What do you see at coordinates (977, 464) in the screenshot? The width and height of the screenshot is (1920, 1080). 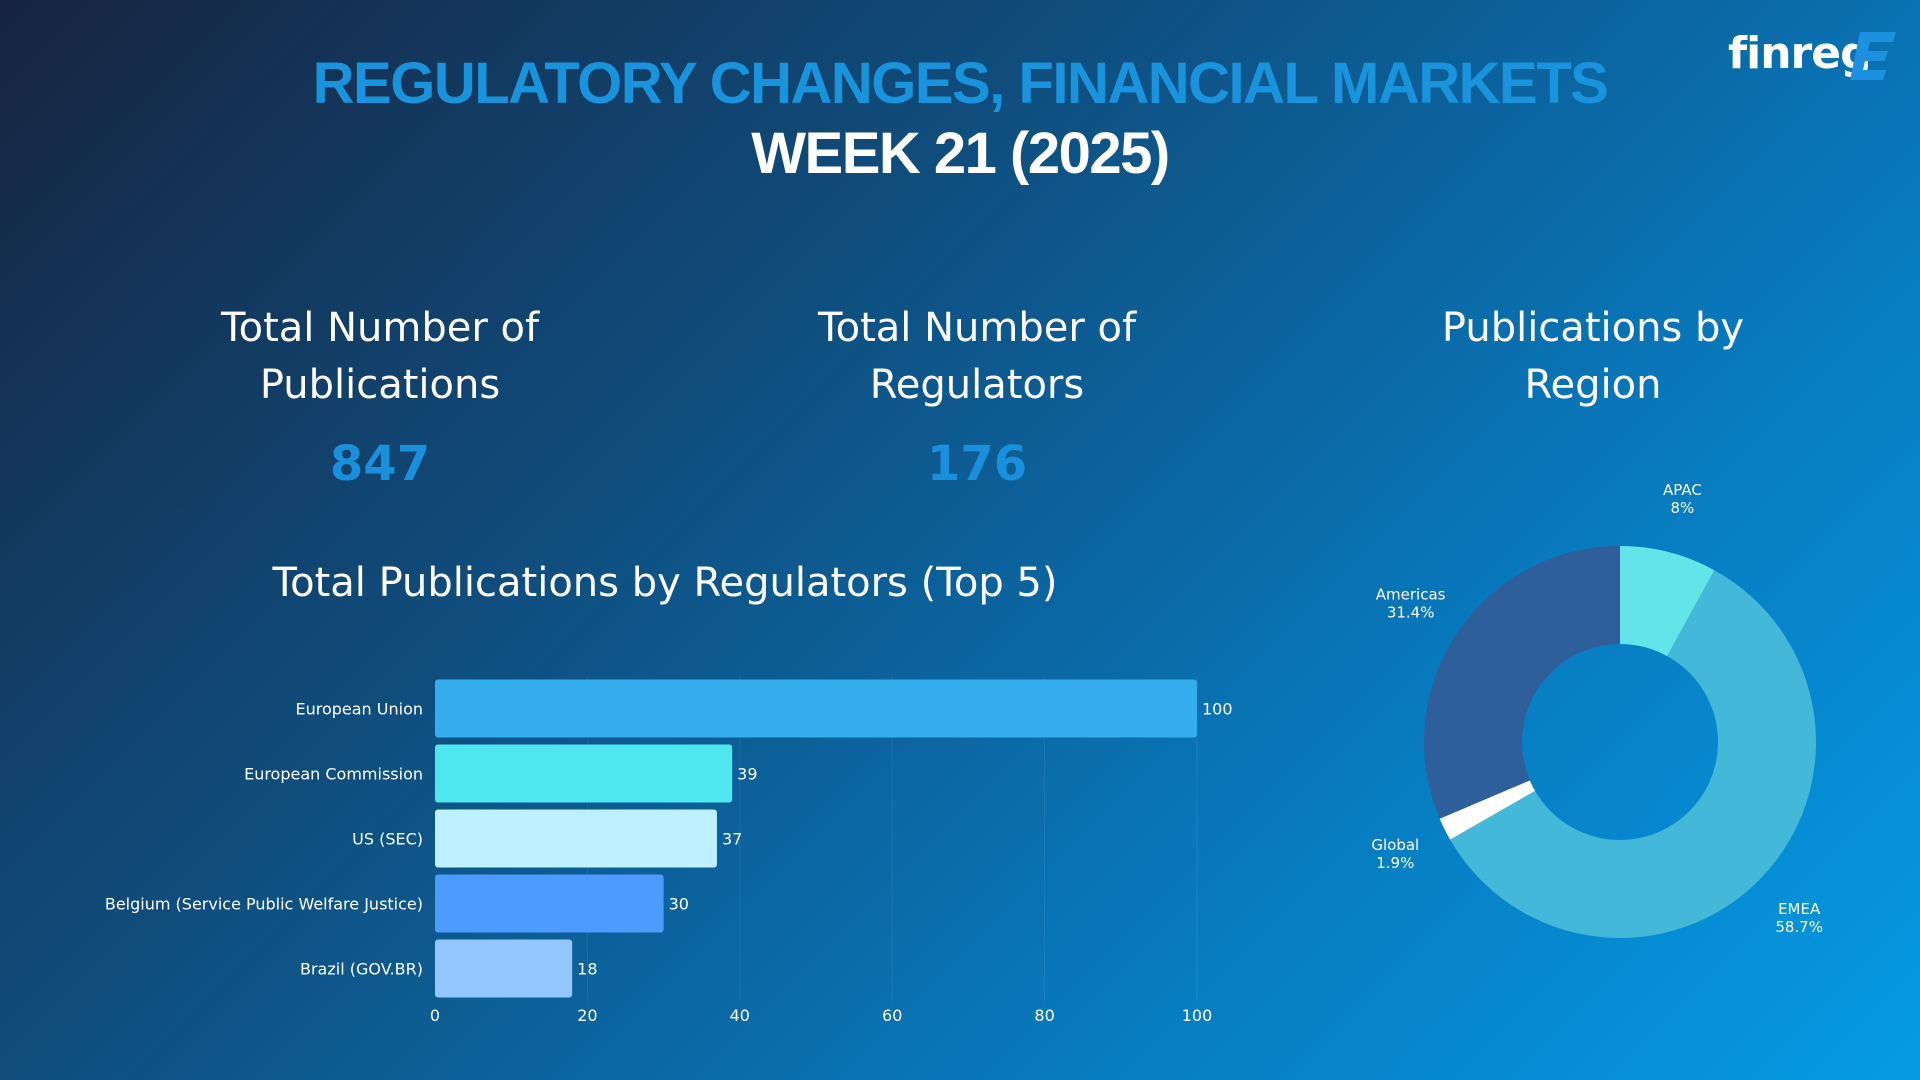 I see `kpi-regulators-value: 176` at bounding box center [977, 464].